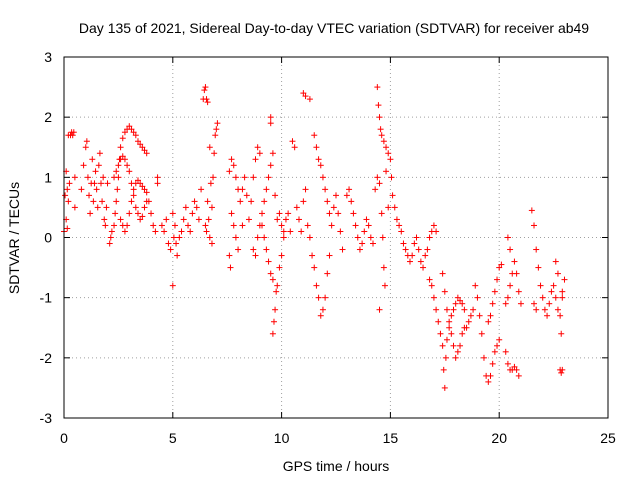  What do you see at coordinates (282, 438) in the screenshot?
I see `x-tick-label: 10` at bounding box center [282, 438].